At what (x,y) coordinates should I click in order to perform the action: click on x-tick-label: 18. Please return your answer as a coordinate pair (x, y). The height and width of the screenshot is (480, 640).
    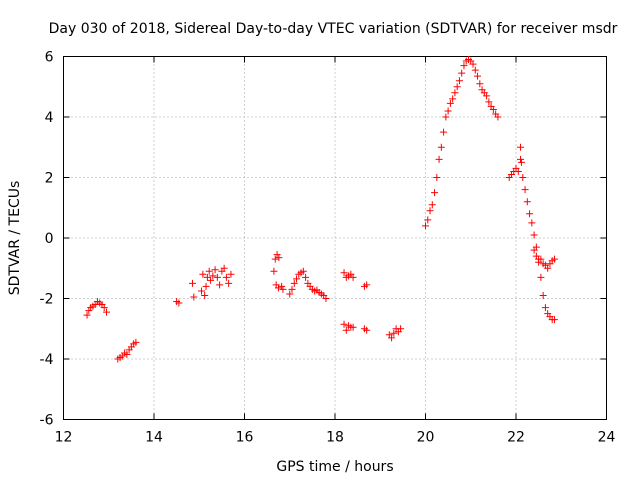
    Looking at the image, I should click on (335, 438).